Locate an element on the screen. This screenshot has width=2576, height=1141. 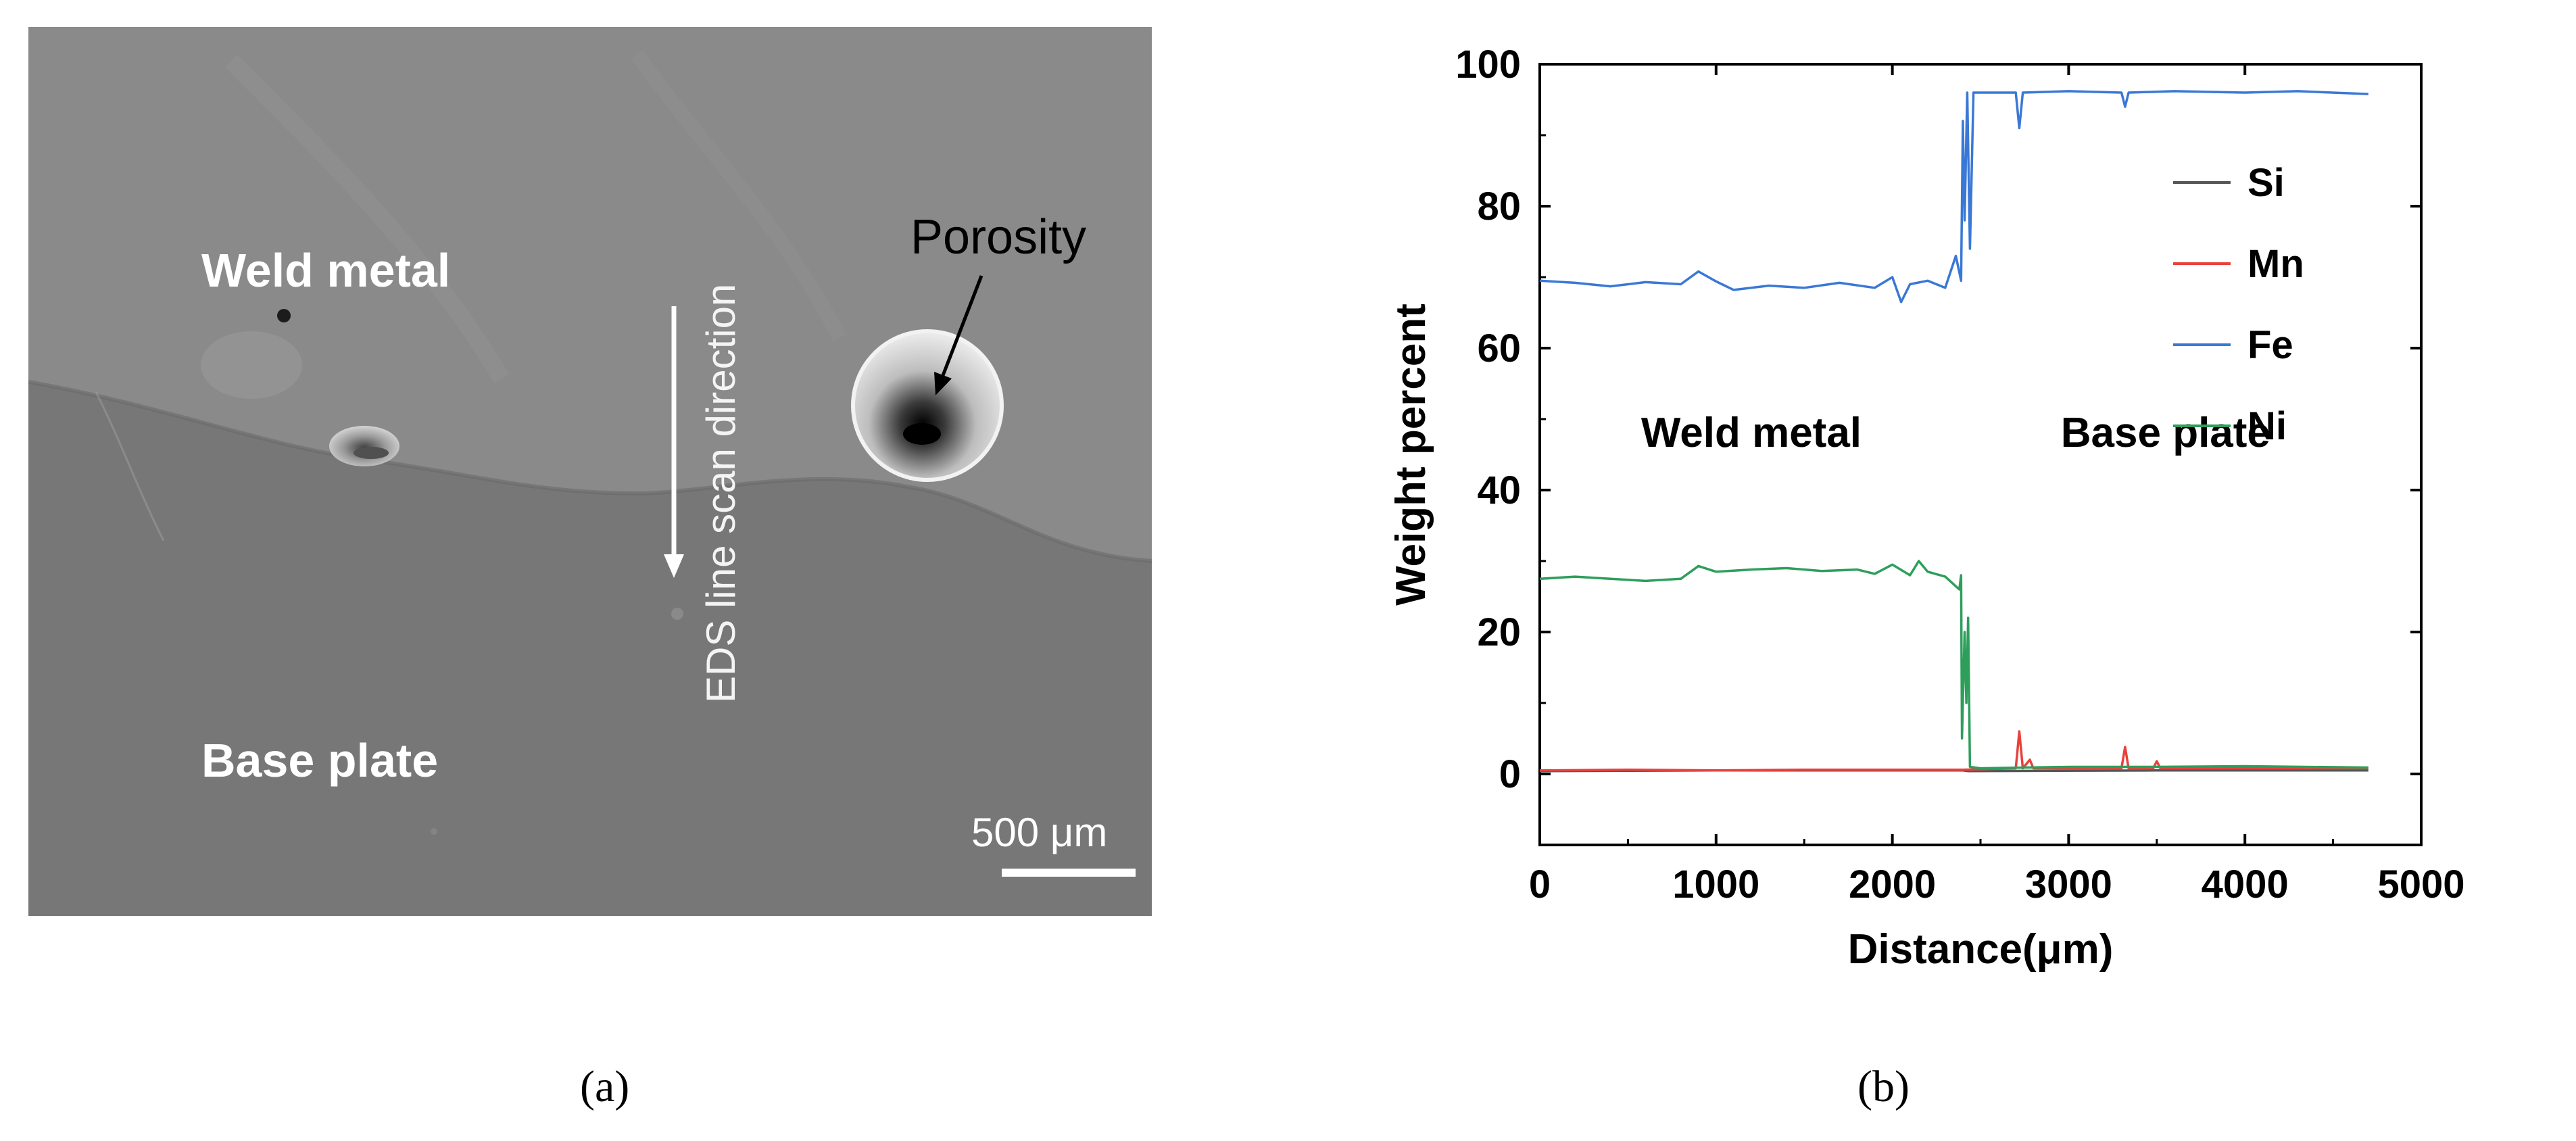
small-pore is located at coordinates (364, 446).